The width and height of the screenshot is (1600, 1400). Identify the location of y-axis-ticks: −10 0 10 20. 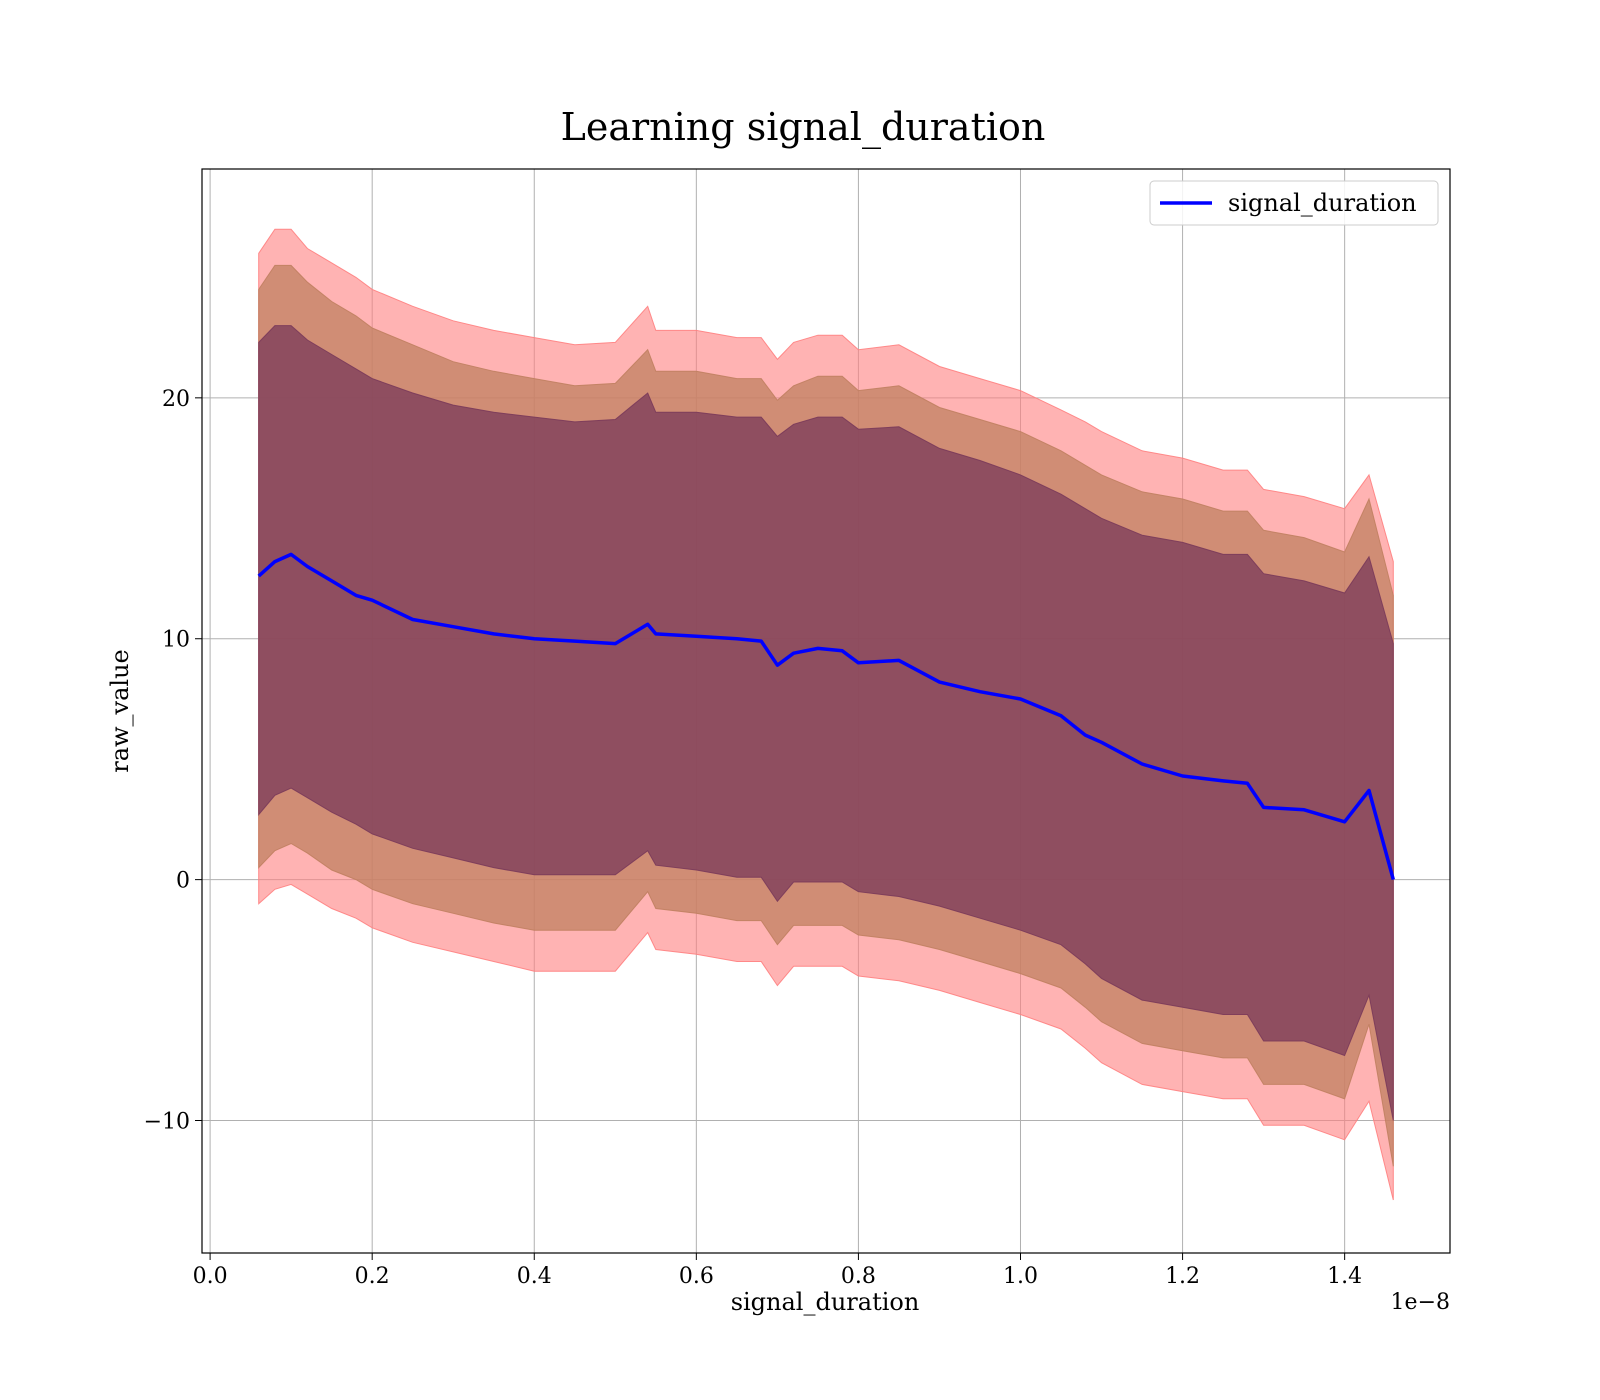
(173, 761).